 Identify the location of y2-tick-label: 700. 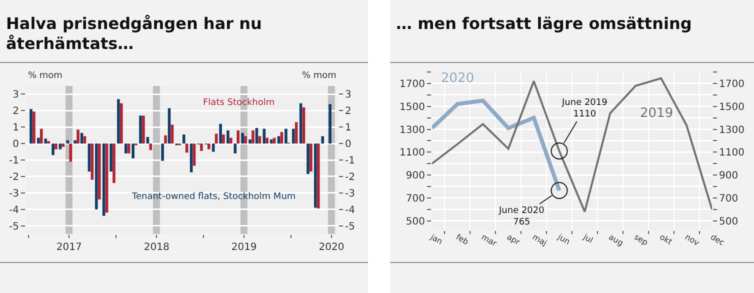
(728, 198).